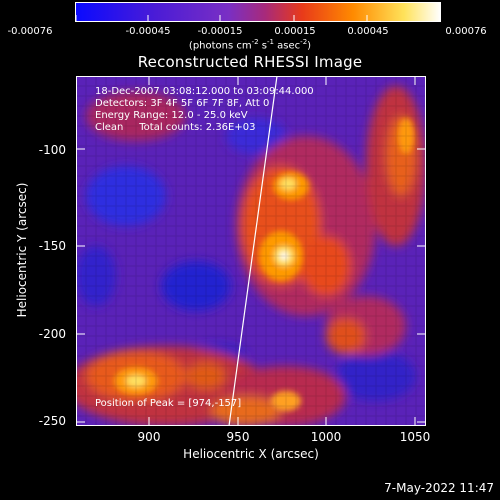 The height and width of the screenshot is (500, 500). What do you see at coordinates (368, 31) in the screenshot?
I see `colorbar-tick: 0.00045` at bounding box center [368, 31].